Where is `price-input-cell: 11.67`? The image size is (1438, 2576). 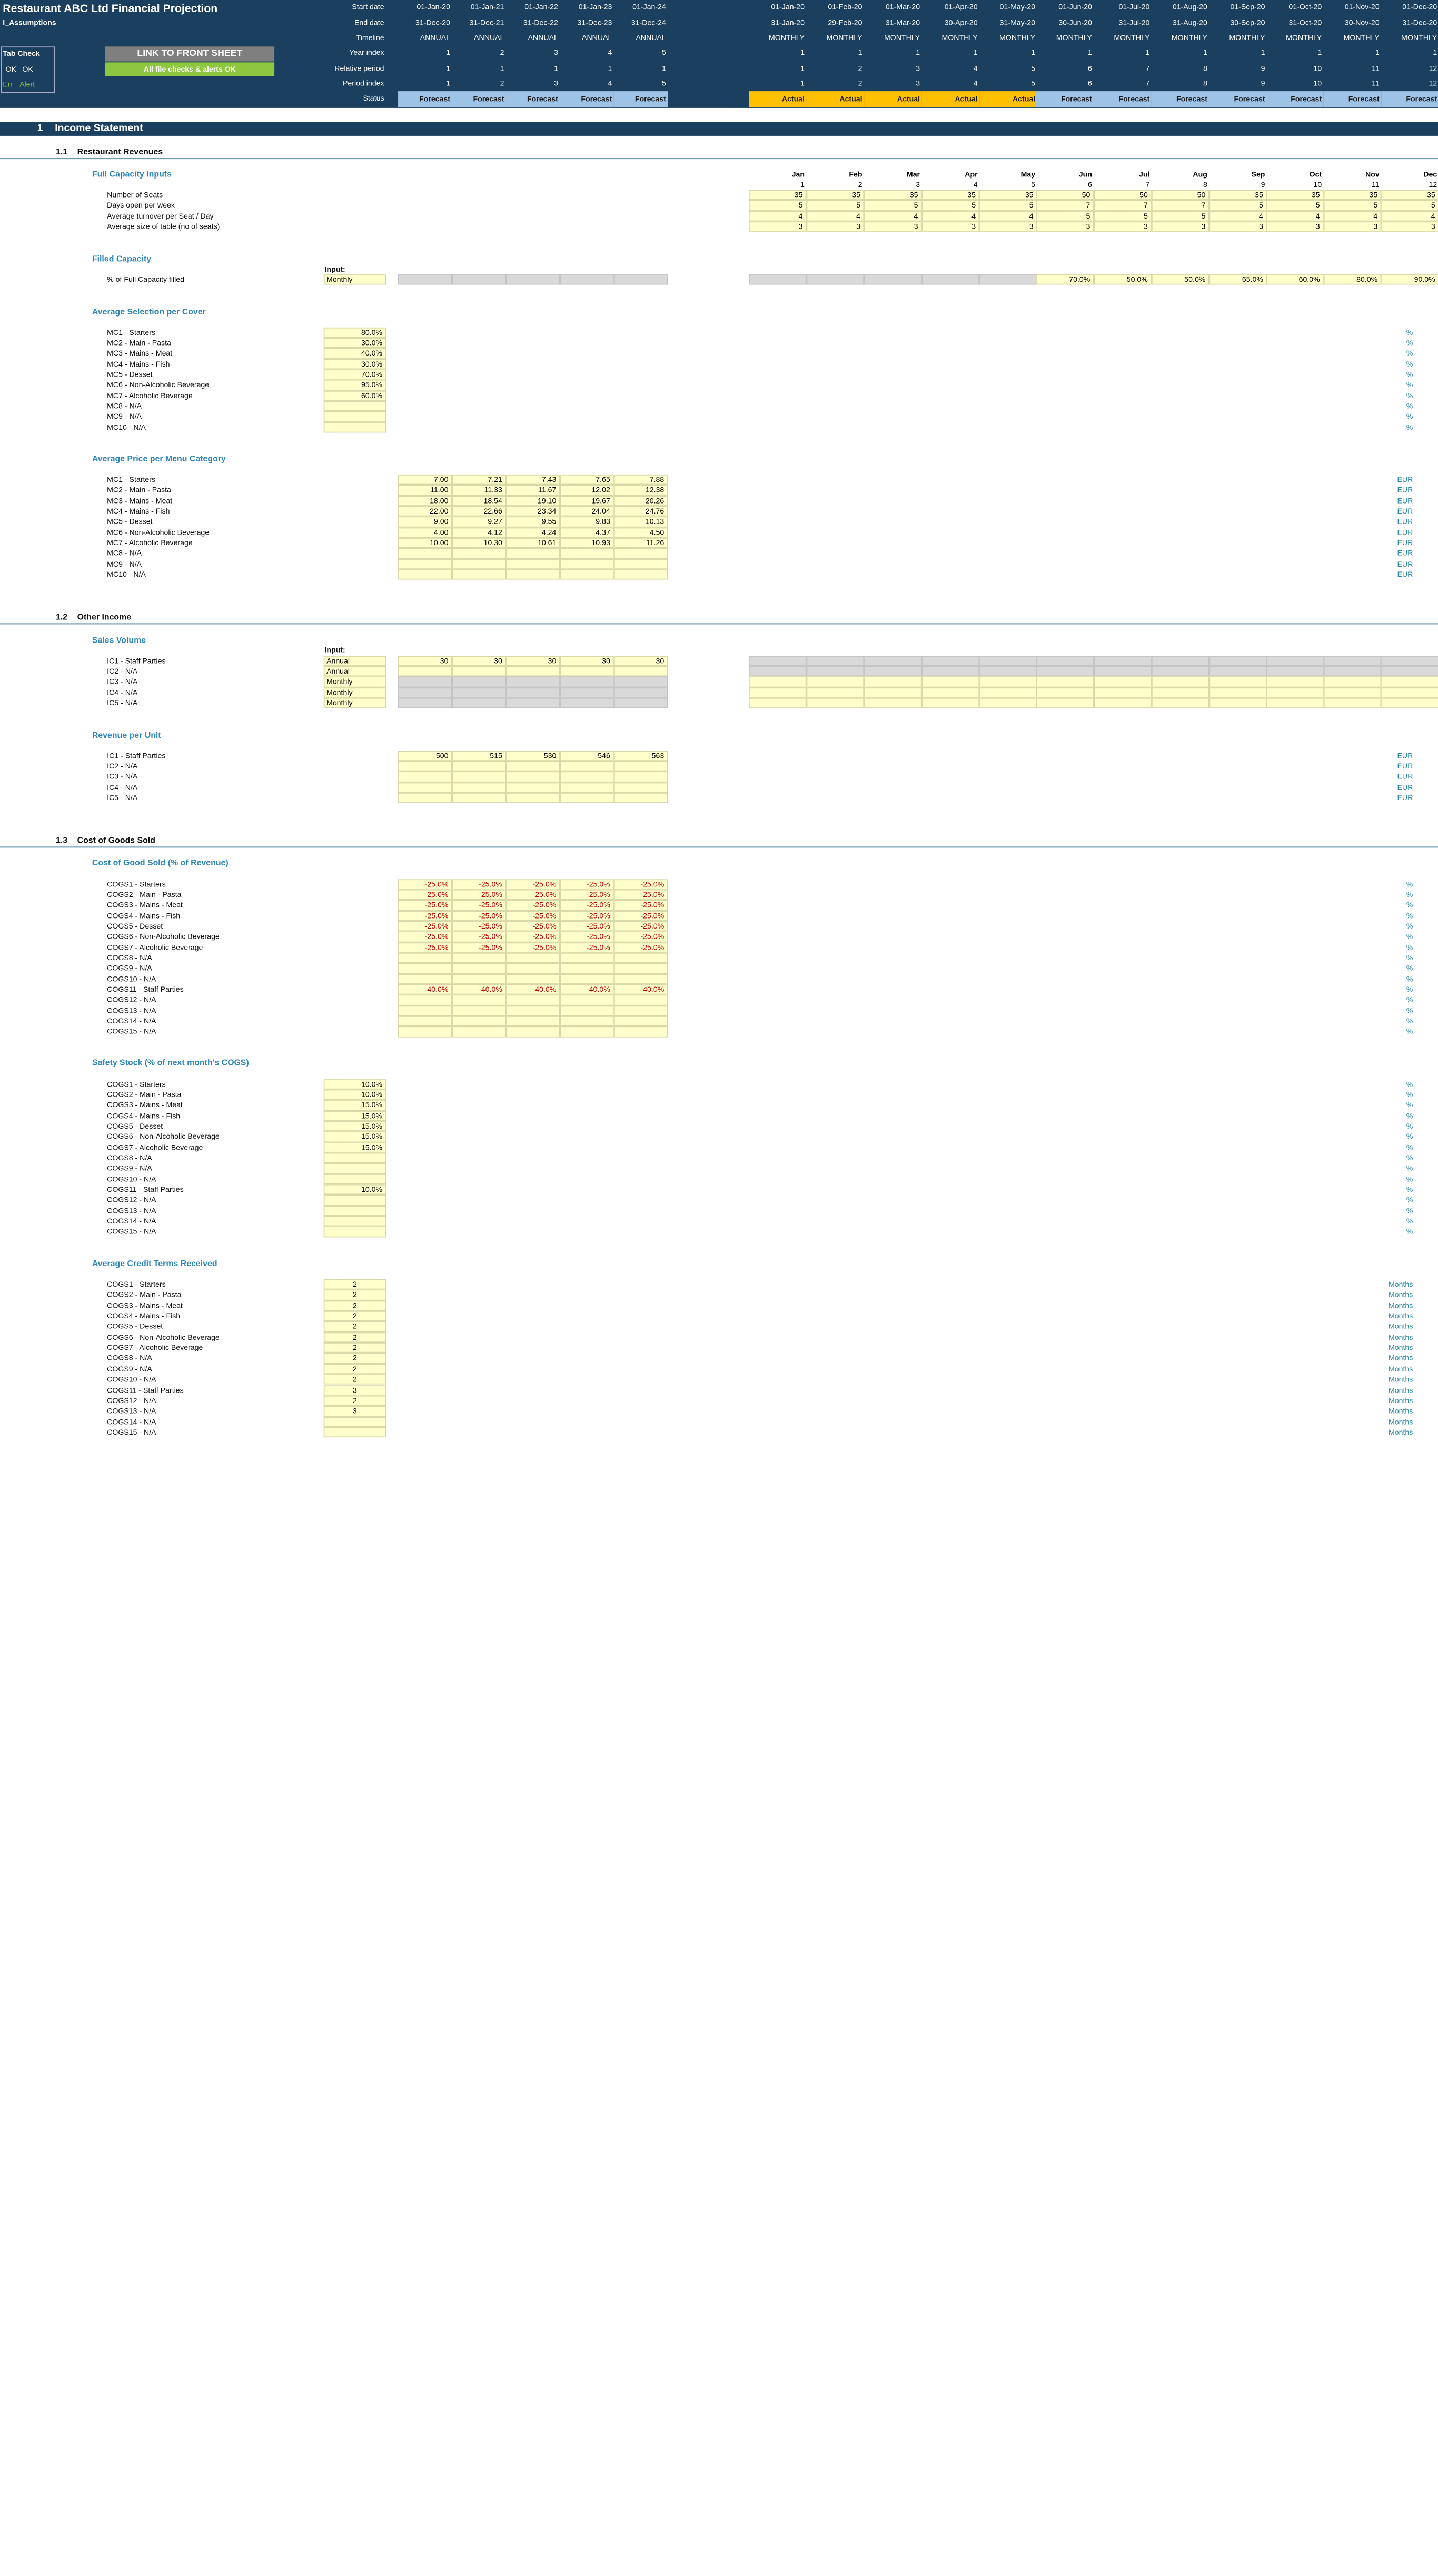 price-input-cell: 11.67 is located at coordinates (532, 491).